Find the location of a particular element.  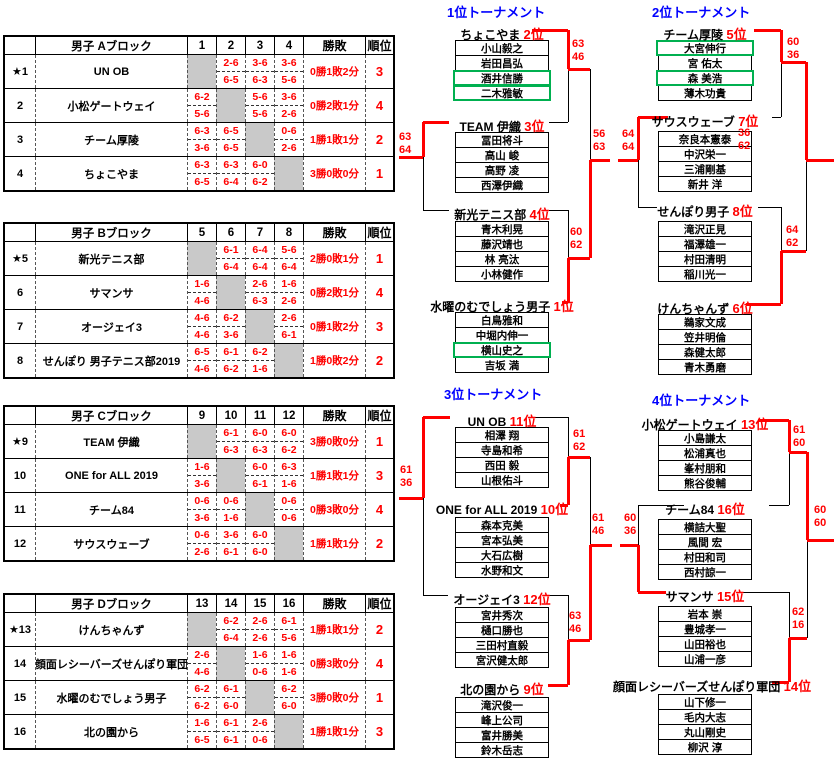

bracket-team-rank: 2位 is located at coordinates (533, 34).